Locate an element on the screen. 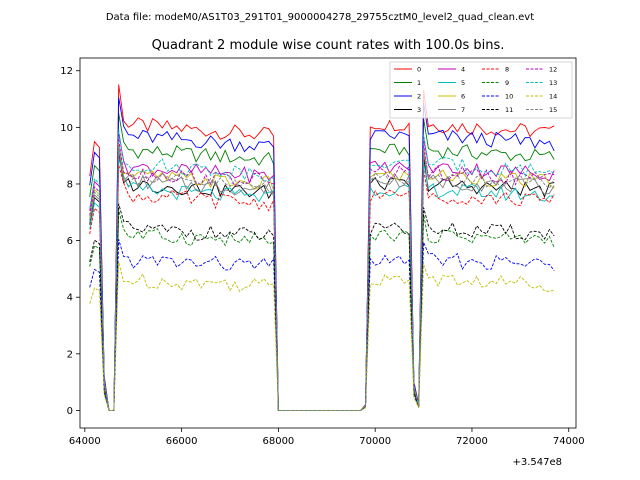  legend-label-10: 10 is located at coordinates (509, 97).